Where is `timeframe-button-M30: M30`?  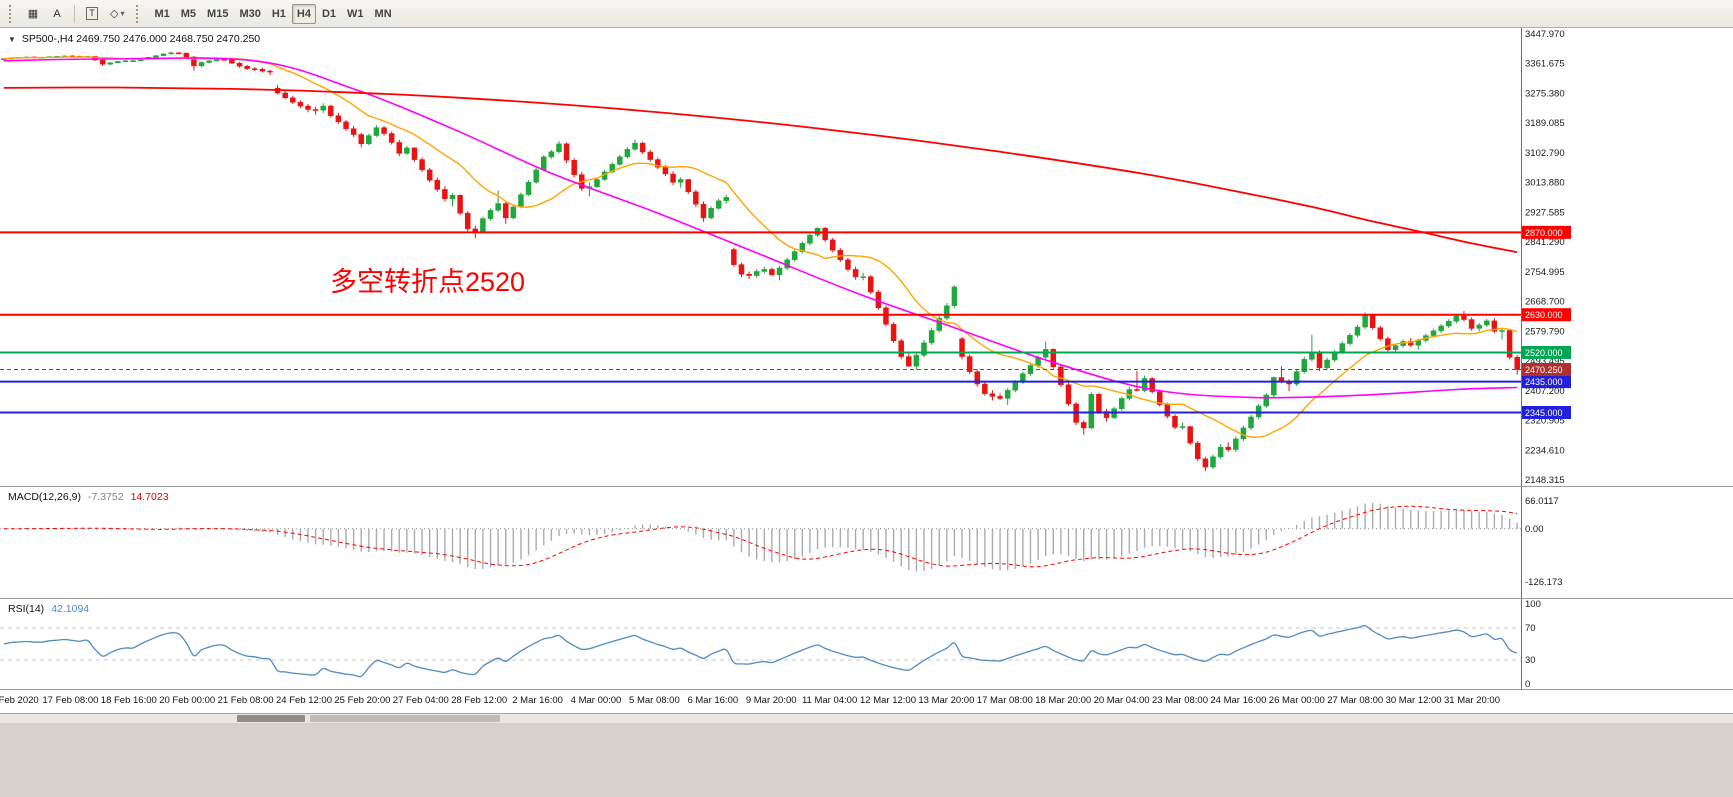 timeframe-button-M30: M30 is located at coordinates (249, 14).